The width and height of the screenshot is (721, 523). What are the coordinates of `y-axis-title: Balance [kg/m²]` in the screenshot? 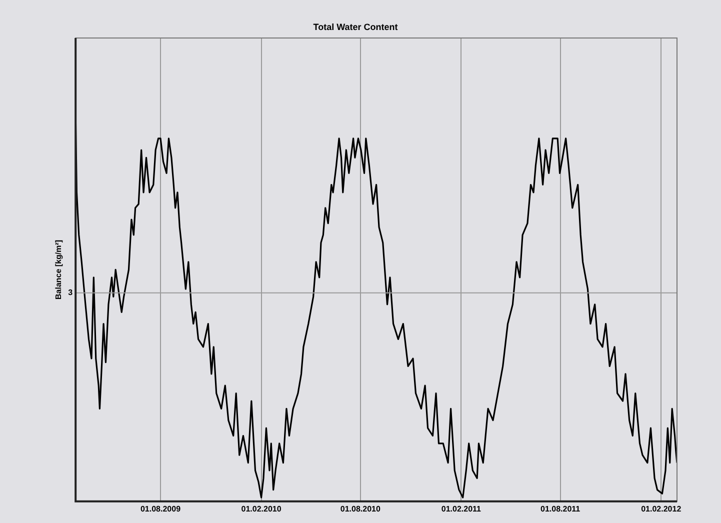 It's located at (59, 270).